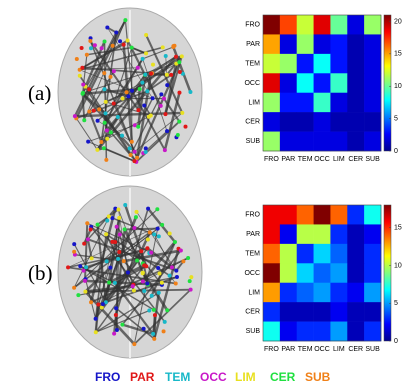 The image size is (419, 388). What do you see at coordinates (318, 377) in the screenshot?
I see `legend-entry: SUB` at bounding box center [318, 377].